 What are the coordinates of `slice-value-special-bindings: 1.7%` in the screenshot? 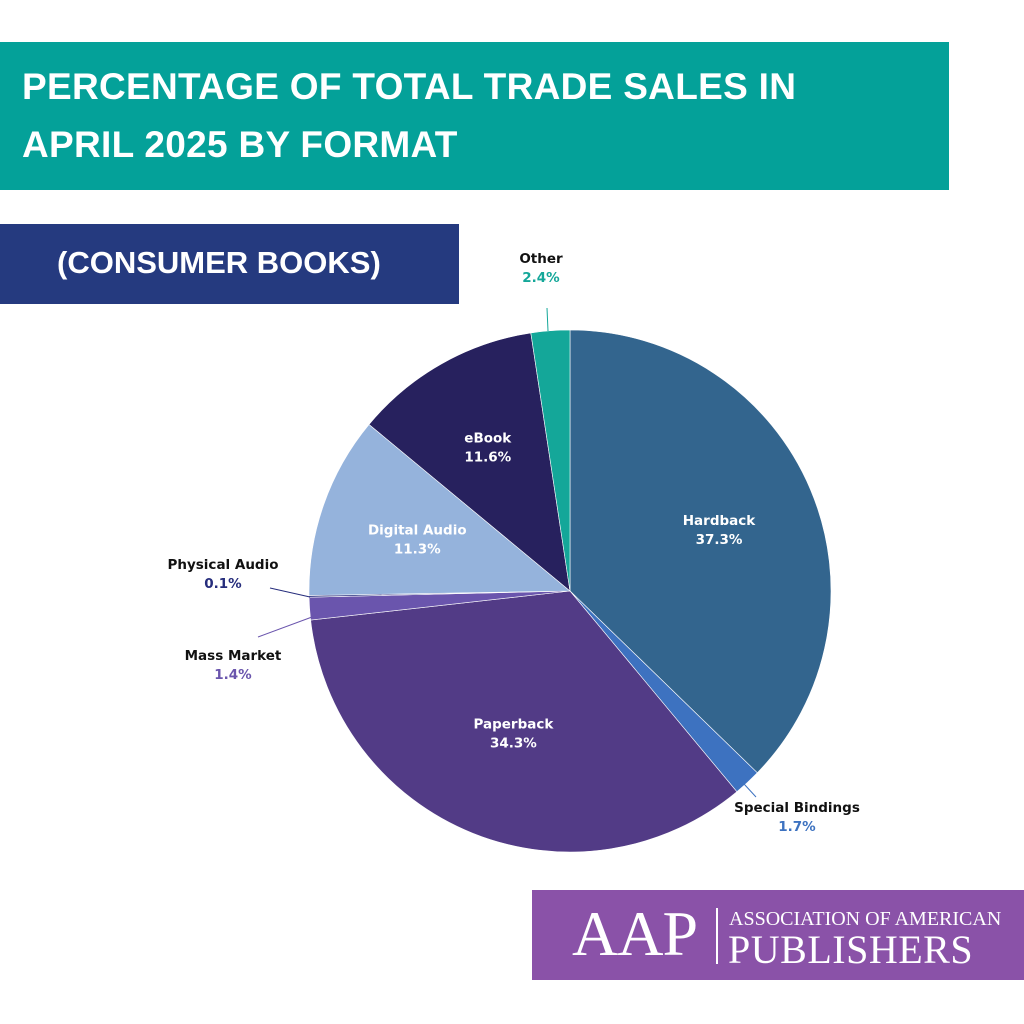 It's located at (797, 827).